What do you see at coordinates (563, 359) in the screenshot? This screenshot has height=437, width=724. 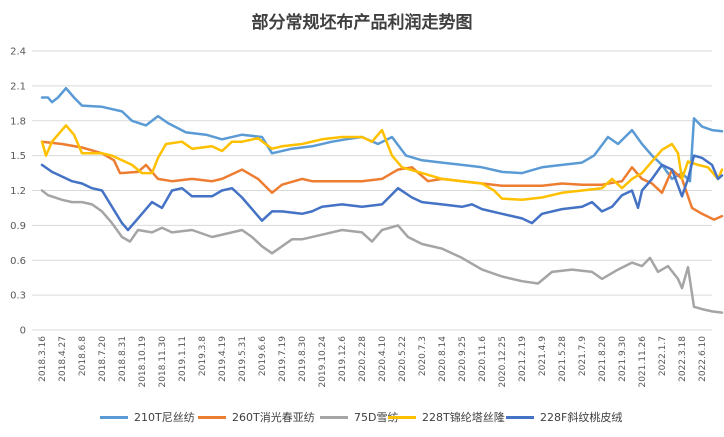 I see `x-tick-label: 2021.5.28` at bounding box center [563, 359].